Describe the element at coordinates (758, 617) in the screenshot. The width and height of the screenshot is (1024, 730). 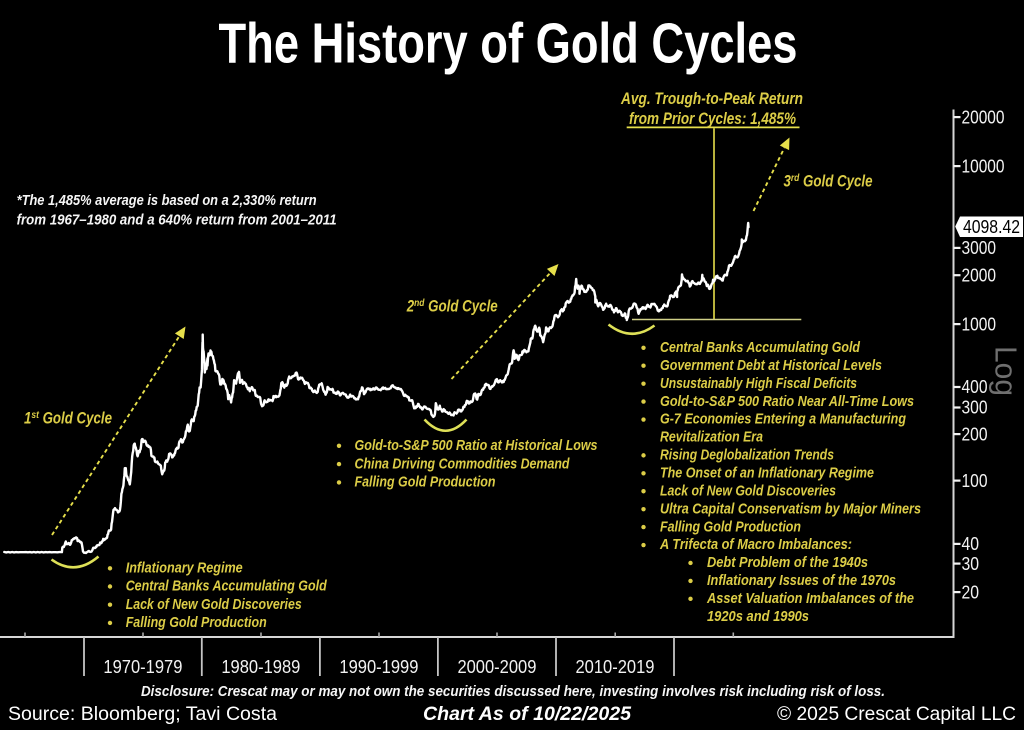
I see `svg-text: 1920s and 1990s` at that location.